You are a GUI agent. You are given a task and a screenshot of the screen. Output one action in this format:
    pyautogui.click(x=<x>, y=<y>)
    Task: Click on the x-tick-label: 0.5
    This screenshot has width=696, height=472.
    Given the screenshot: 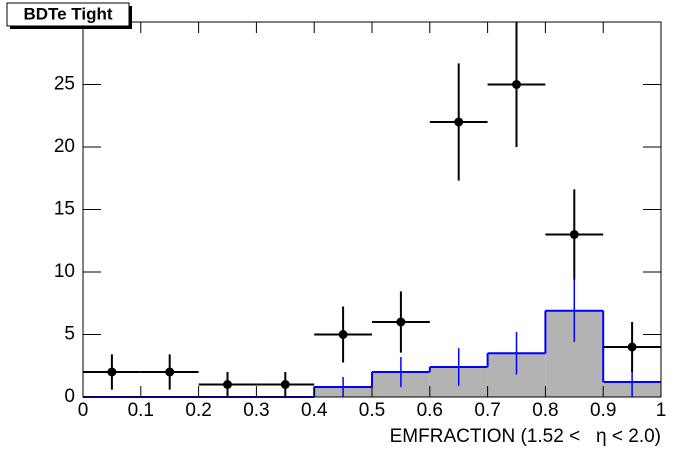 What is the action you would take?
    pyautogui.click(x=372, y=410)
    